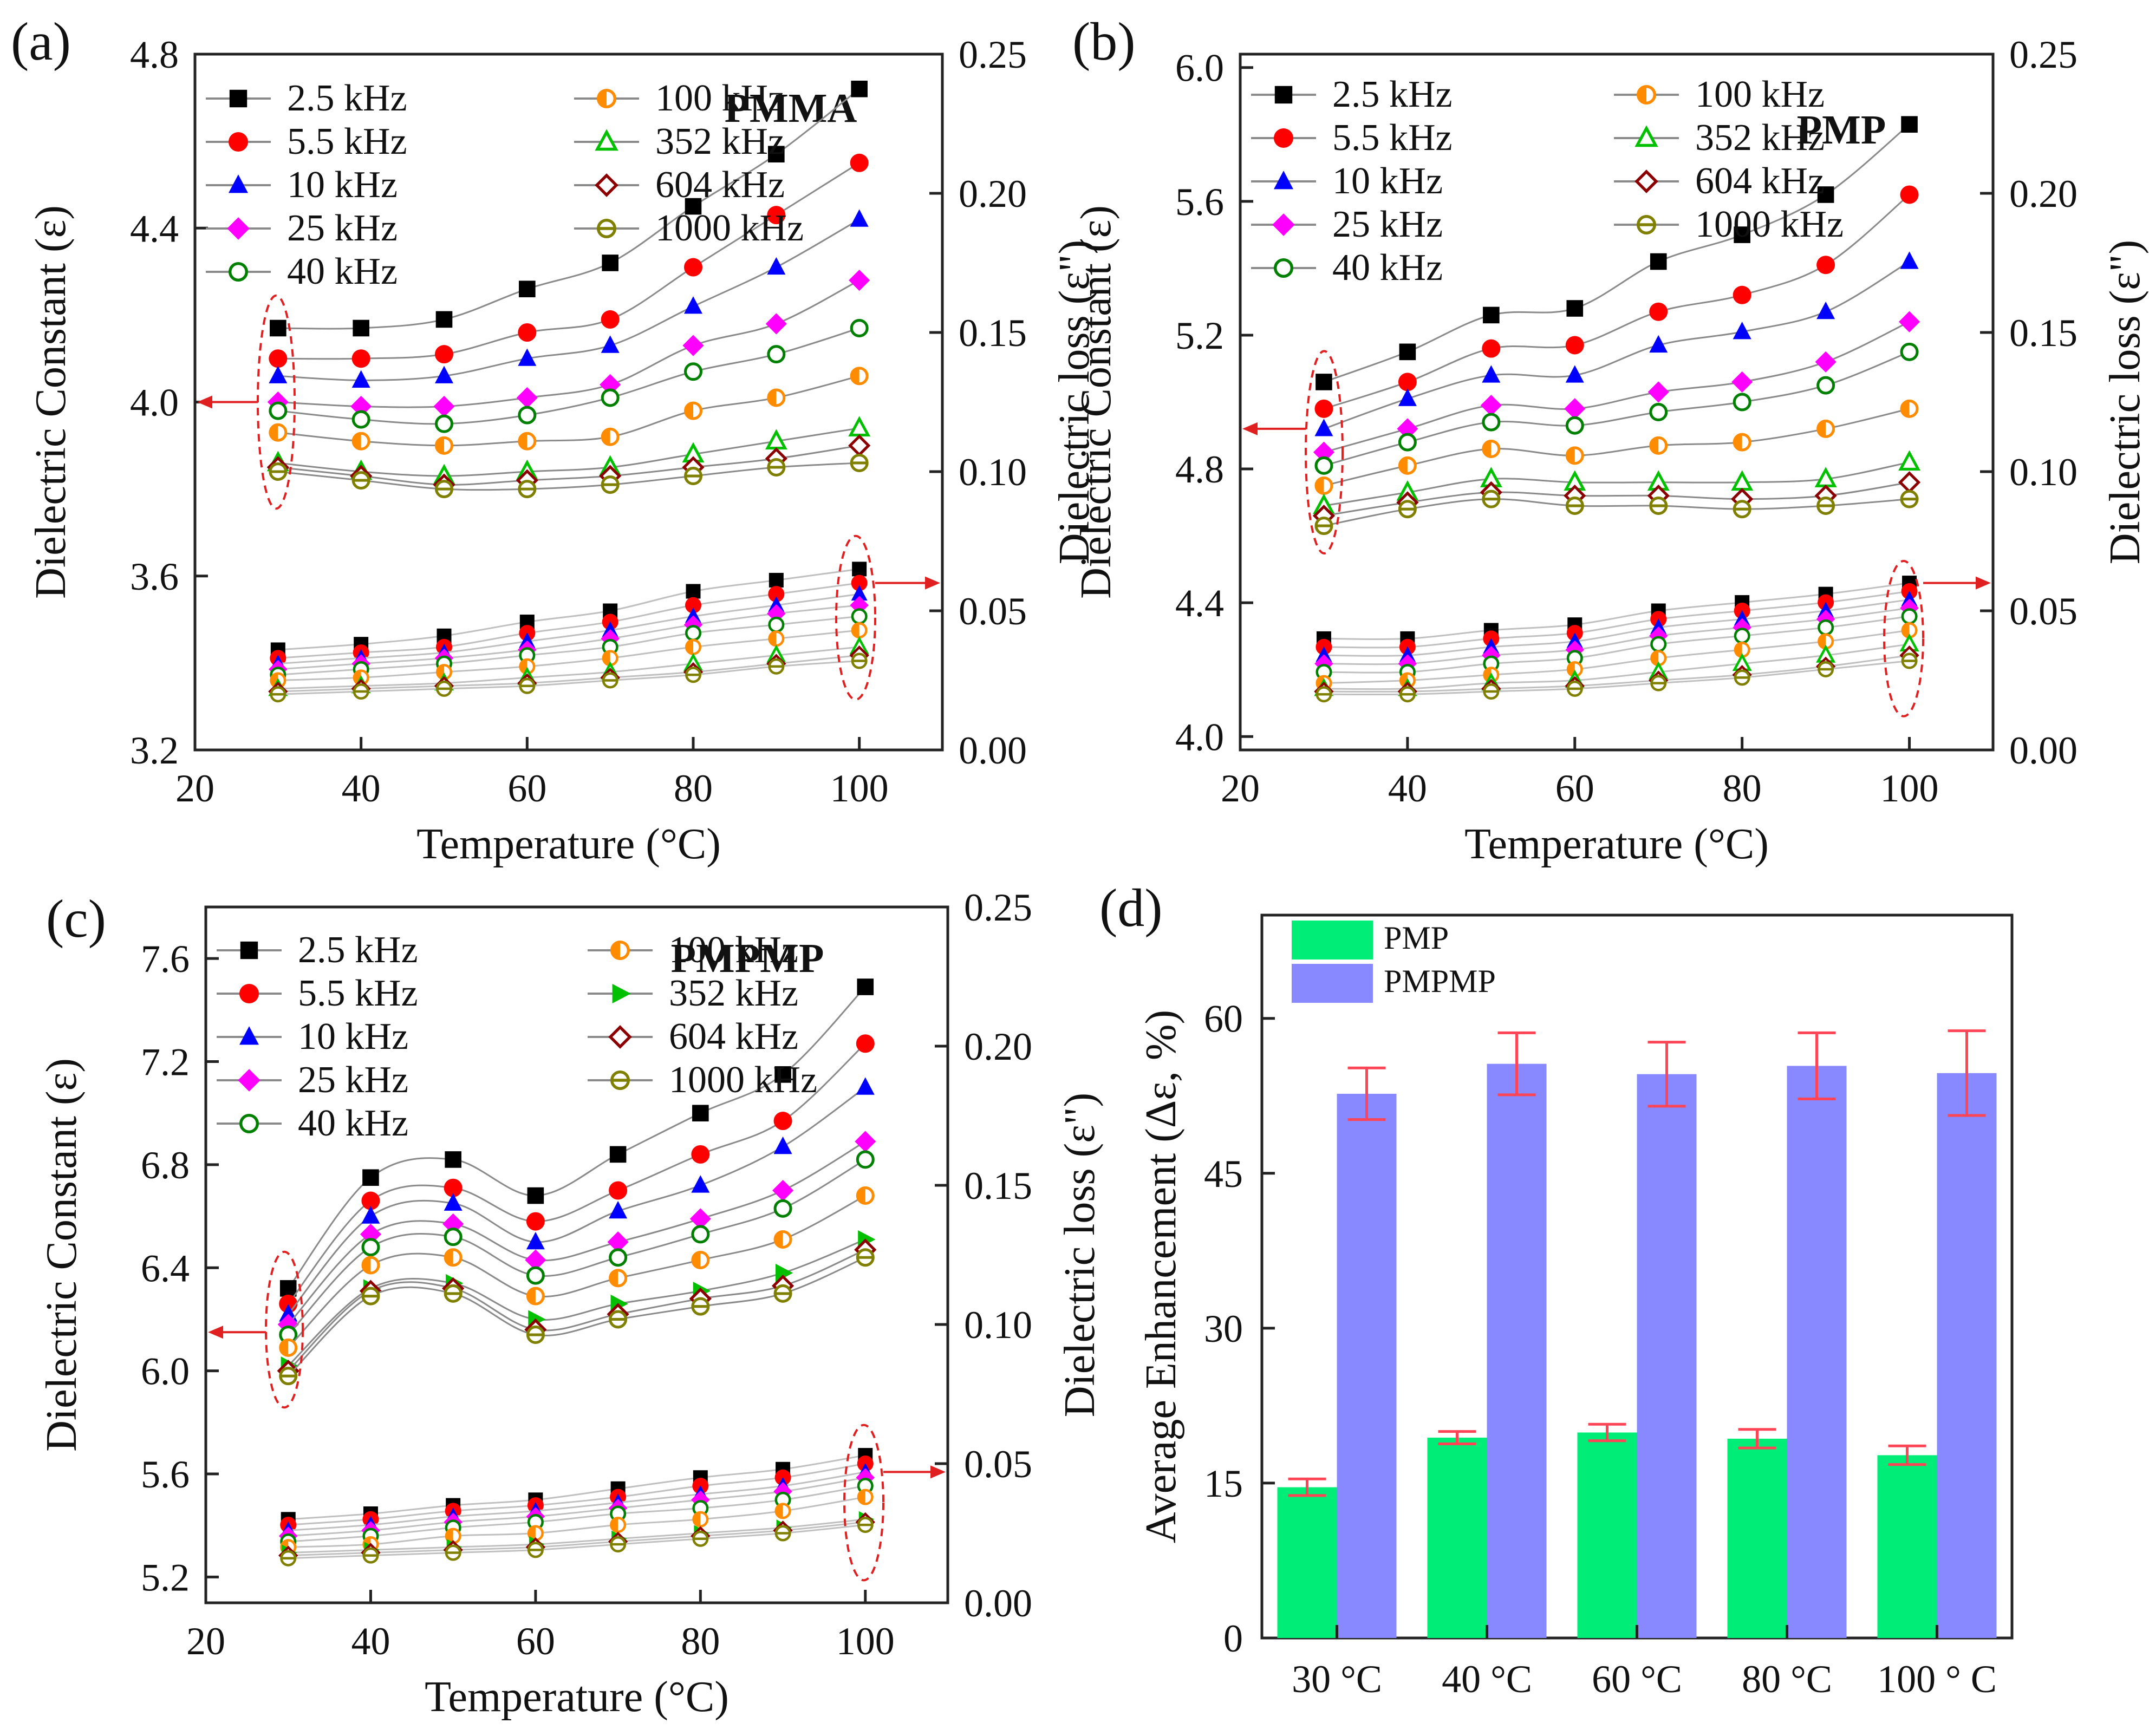 Image resolution: width=2149 pixels, height=1736 pixels. I want to click on y-left-tick-label: 5.2, so click(165, 1577).